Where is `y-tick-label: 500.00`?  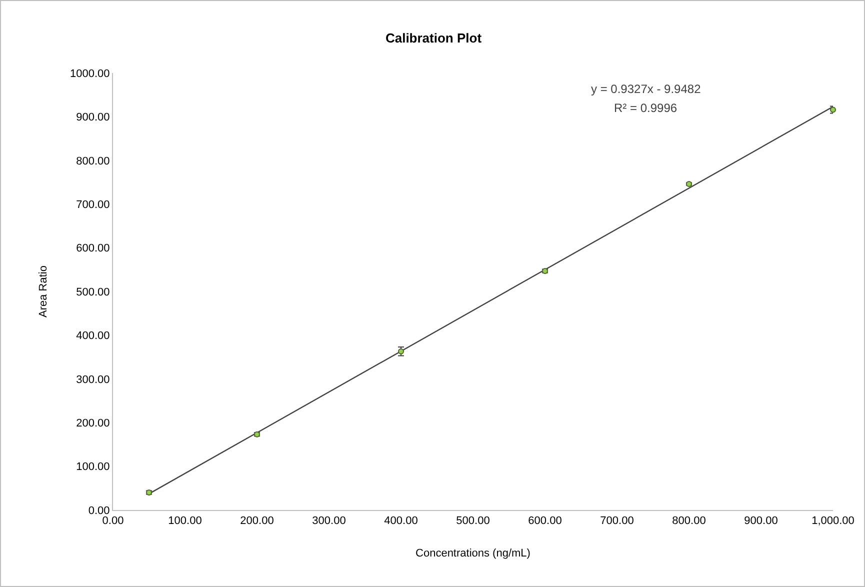 y-tick-label: 500.00 is located at coordinates (93, 292).